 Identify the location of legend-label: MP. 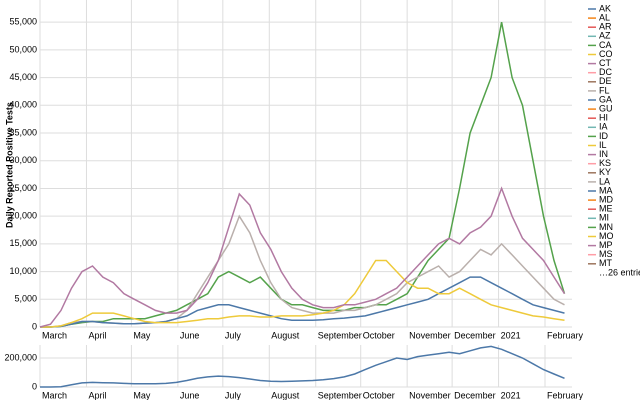
(606, 245).